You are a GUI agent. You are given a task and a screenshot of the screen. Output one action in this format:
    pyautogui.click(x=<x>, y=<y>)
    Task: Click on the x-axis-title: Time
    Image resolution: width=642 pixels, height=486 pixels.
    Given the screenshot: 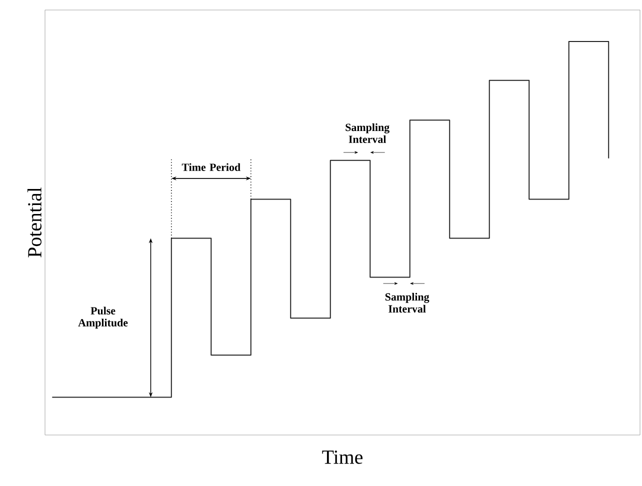 What is the action you would take?
    pyautogui.click(x=342, y=457)
    